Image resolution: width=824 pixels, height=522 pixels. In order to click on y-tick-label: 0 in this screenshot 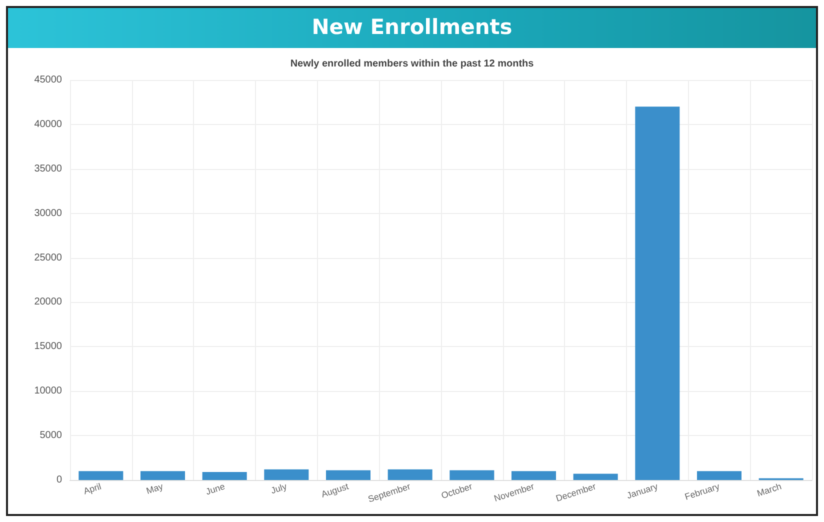, I will do `click(59, 480)`.